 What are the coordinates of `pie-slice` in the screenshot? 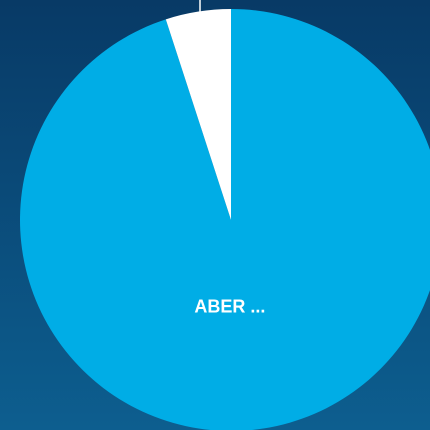 It's located at (198, 114).